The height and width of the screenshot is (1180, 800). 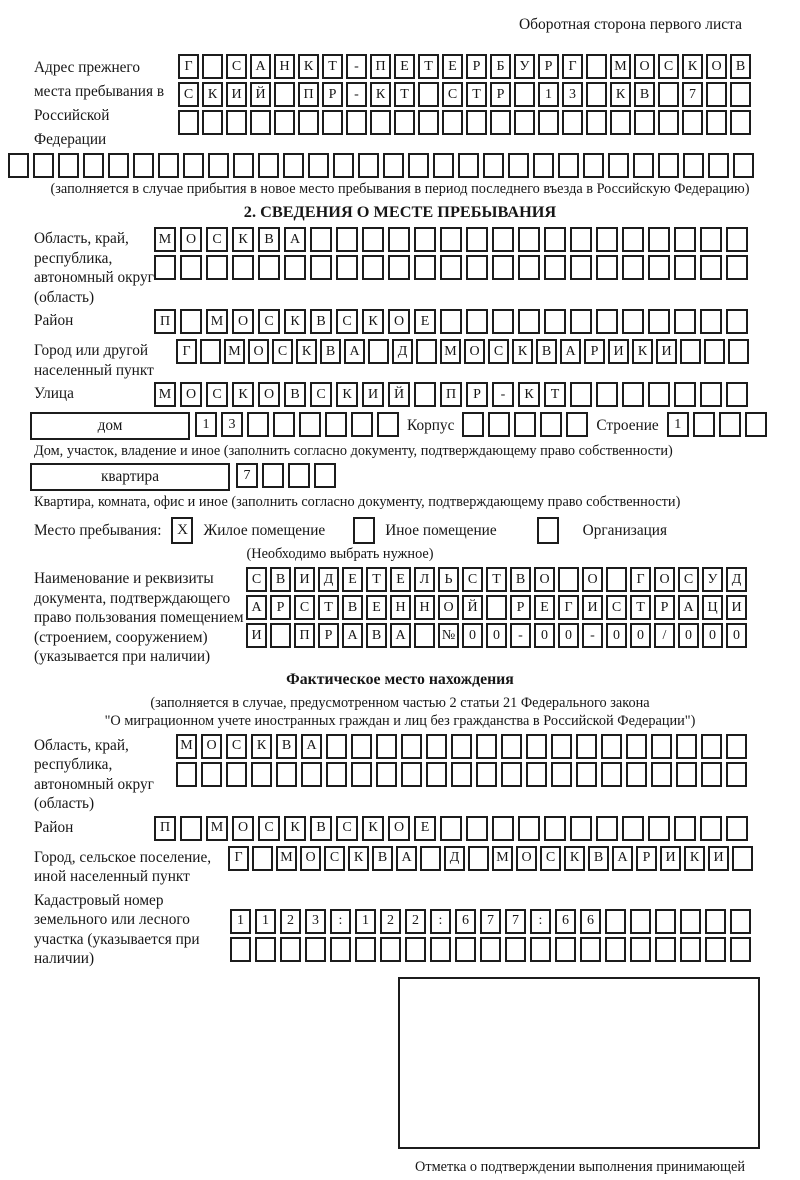 What do you see at coordinates (476, 94) in the screenshot?
I see `form-cell: Т` at bounding box center [476, 94].